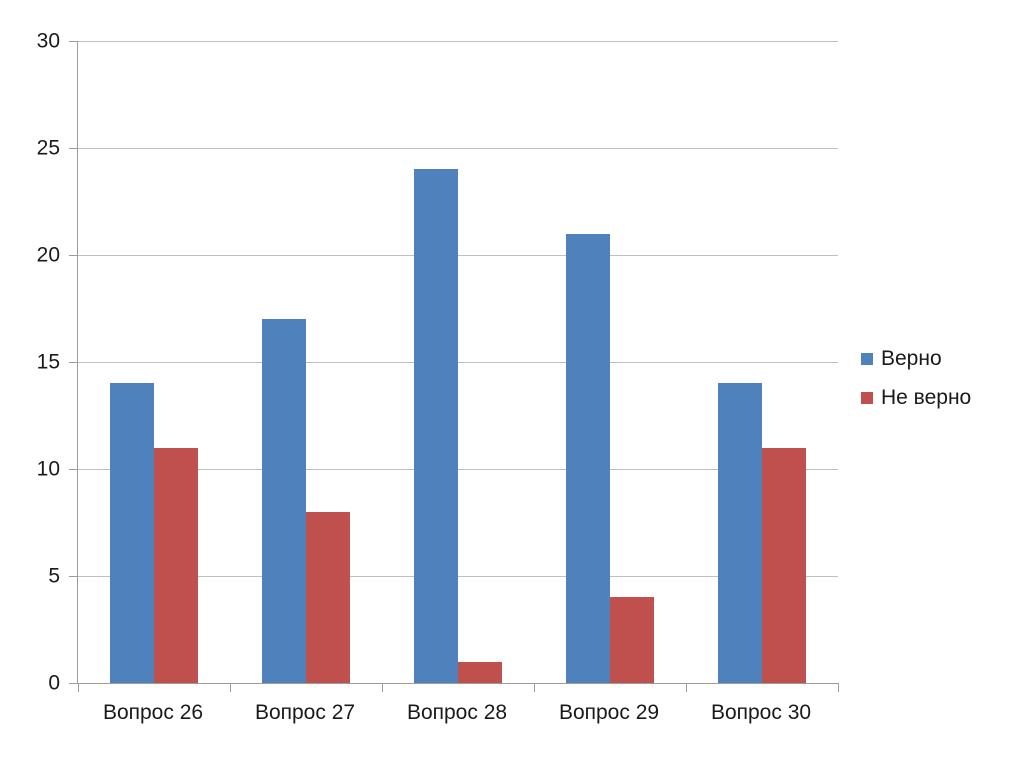  Describe the element at coordinates (926, 397) in the screenshot. I see `legend-label-ne-verno: Не верно` at that location.